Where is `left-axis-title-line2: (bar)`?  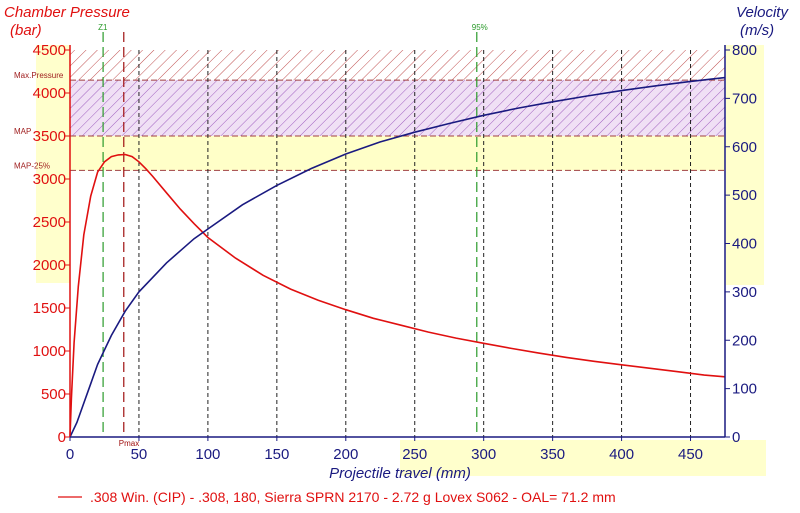 left-axis-title-line2: (bar) is located at coordinates (26, 30).